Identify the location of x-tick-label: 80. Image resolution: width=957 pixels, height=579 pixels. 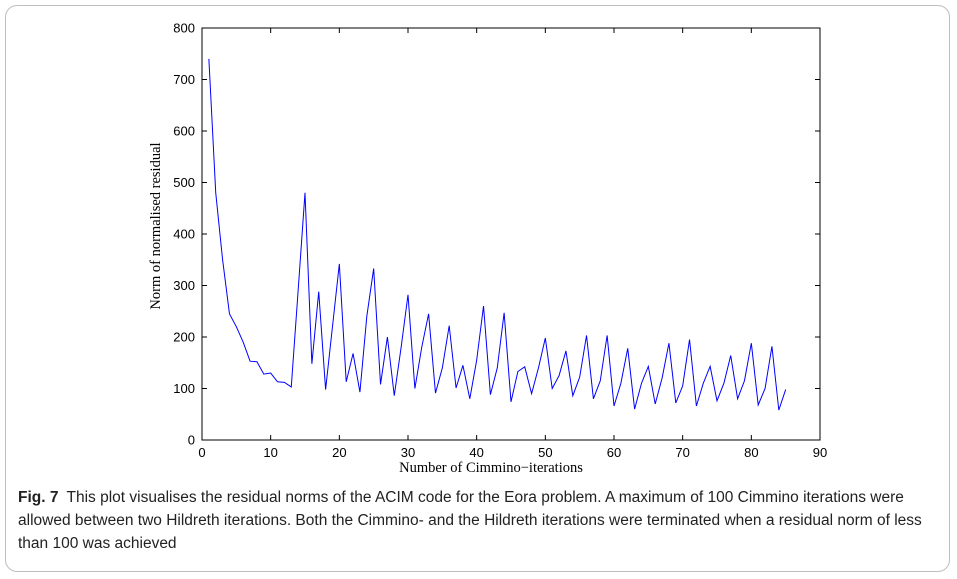
(751, 452).